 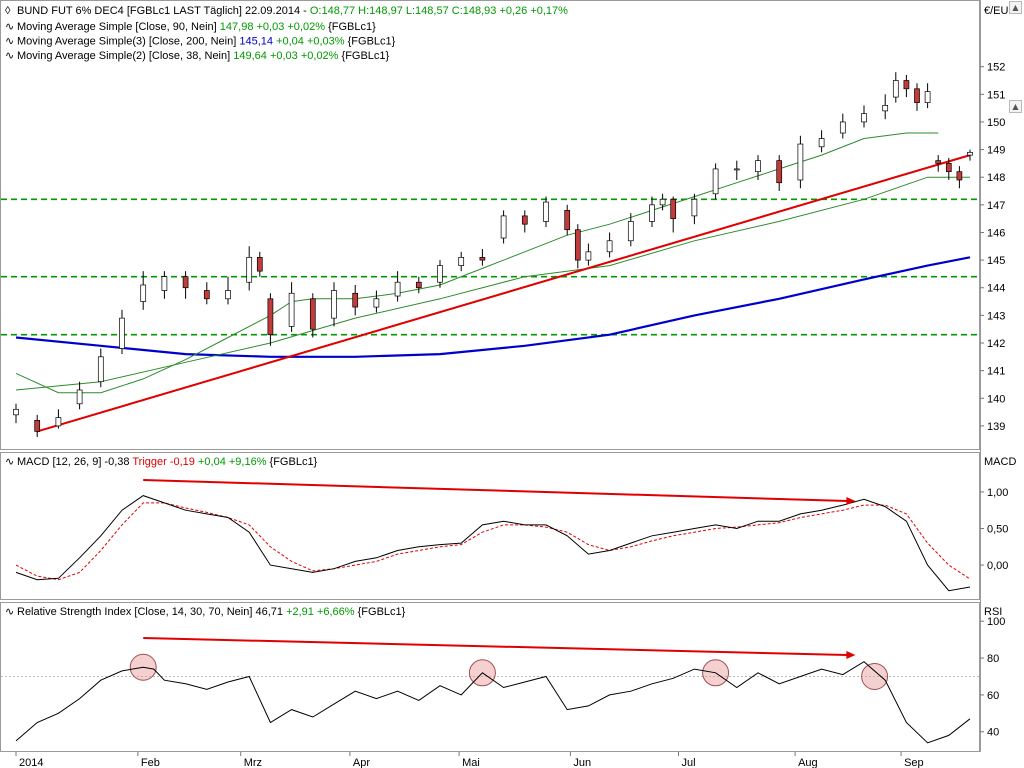 I want to click on macd-trigger: Trigger -0,19, so click(x=163, y=462).